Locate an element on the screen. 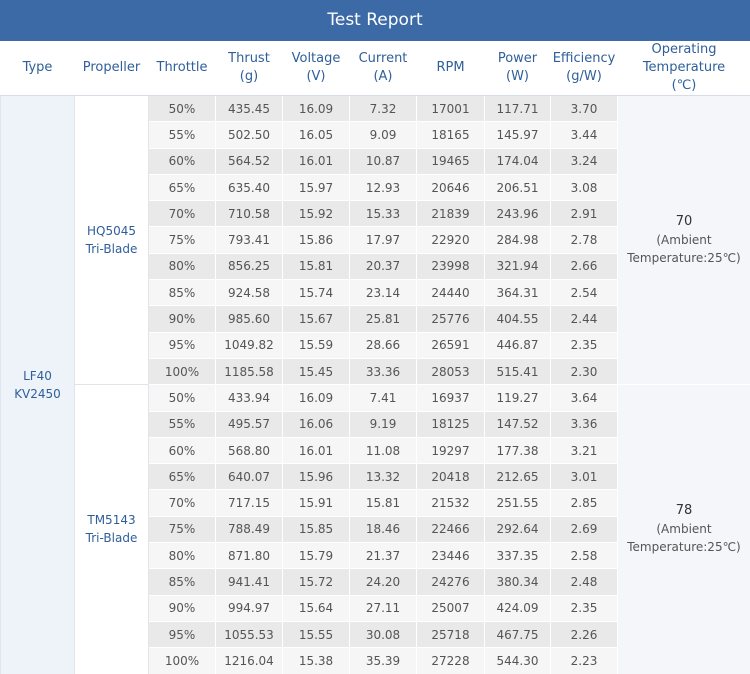 Image resolution: width=750 pixels, height=674 pixels. data-cell: 15.45 is located at coordinates (316, 371).